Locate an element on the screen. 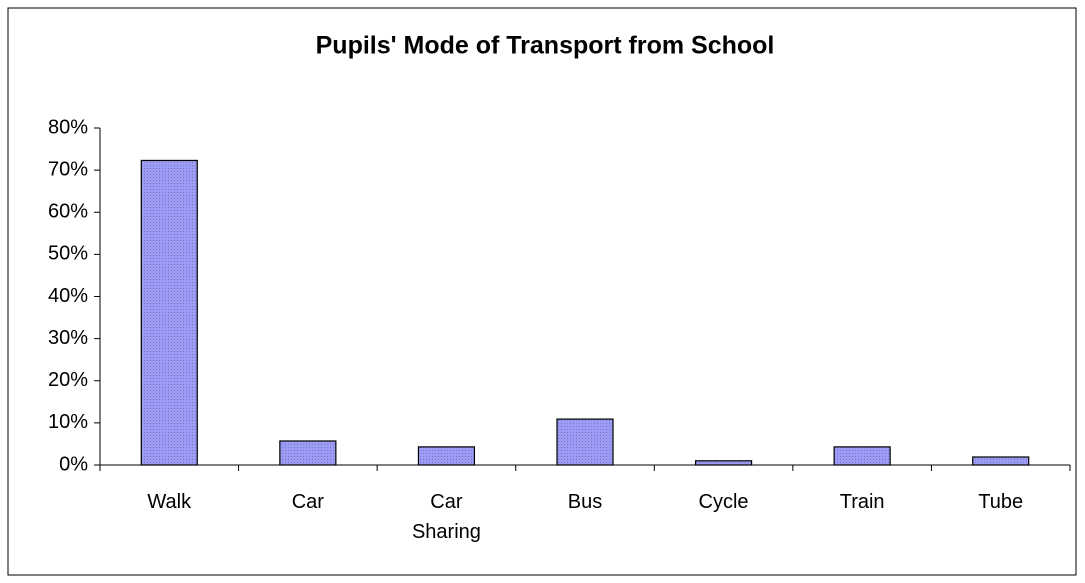 This screenshot has height=583, width=1085. x-tick-label: Car is located at coordinates (307, 502).